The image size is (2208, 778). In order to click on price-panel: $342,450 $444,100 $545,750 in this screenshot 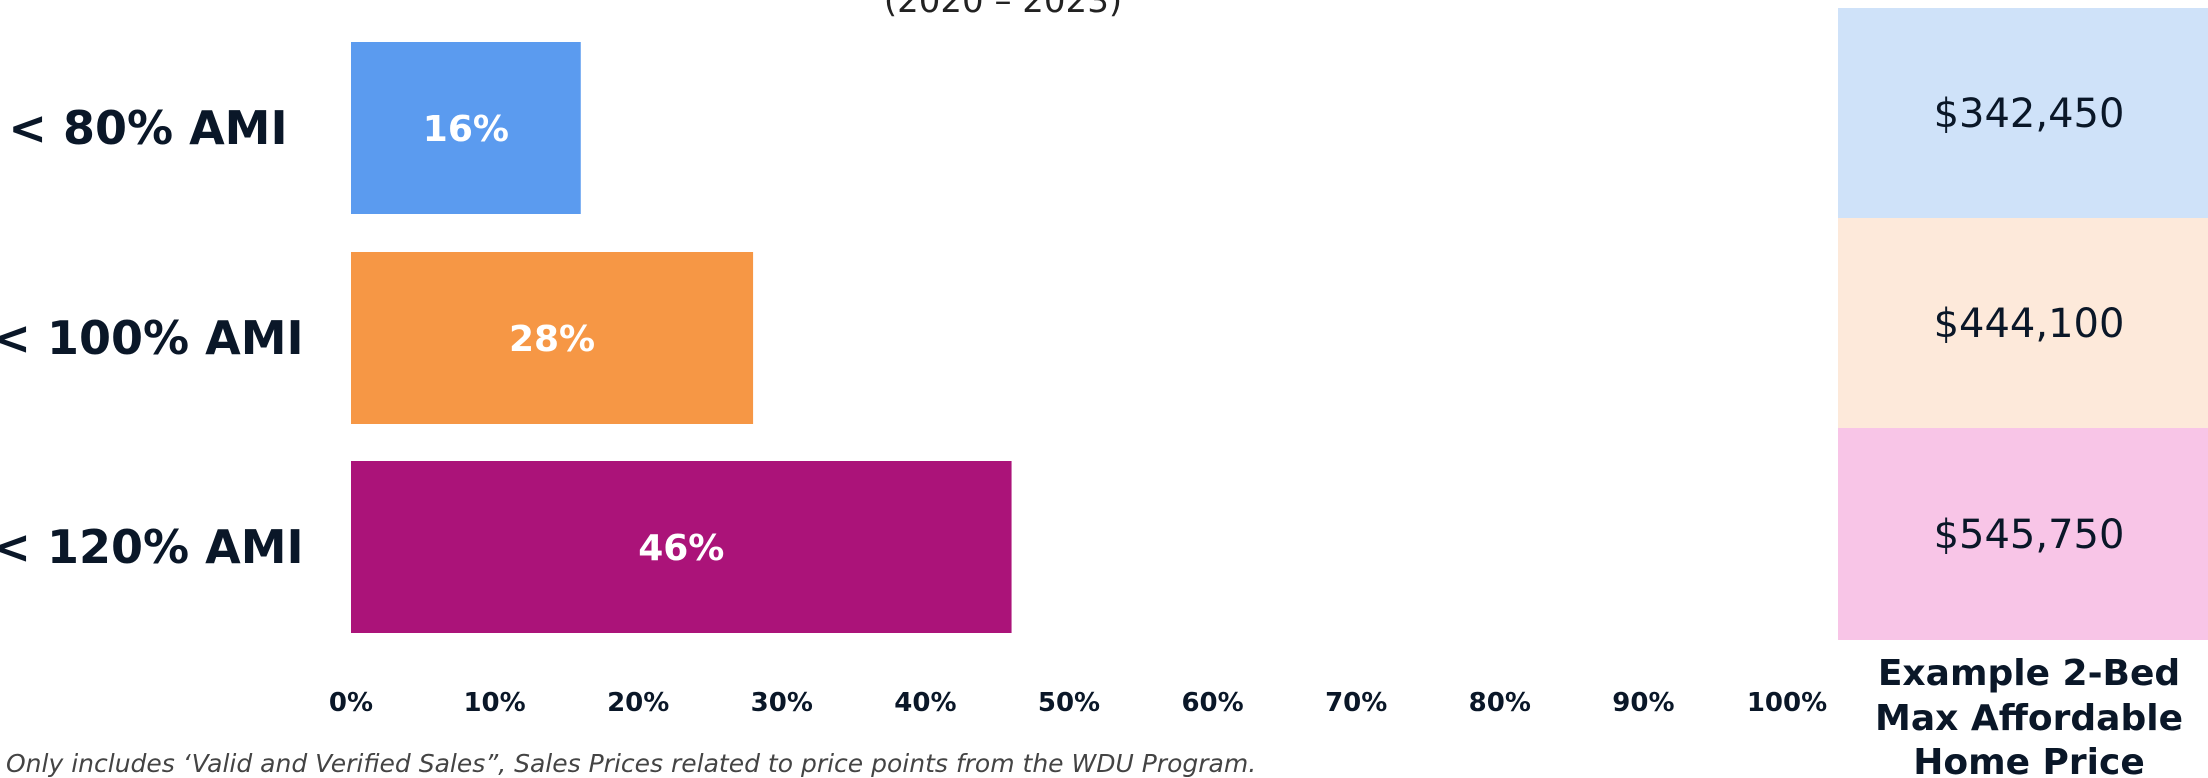, I will do `click(2023, 324)`.